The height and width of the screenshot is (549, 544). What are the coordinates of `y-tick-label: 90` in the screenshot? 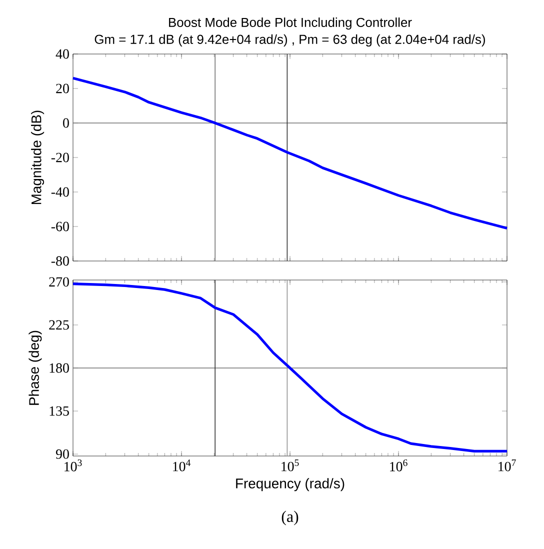 It's located at (62, 454).